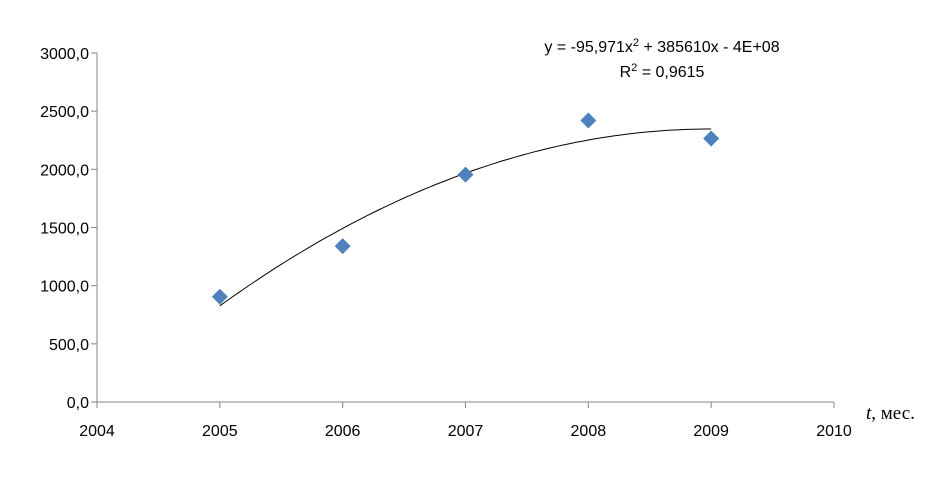 This screenshot has width=945, height=487. I want to click on x-tick-label: 2007, so click(466, 431).